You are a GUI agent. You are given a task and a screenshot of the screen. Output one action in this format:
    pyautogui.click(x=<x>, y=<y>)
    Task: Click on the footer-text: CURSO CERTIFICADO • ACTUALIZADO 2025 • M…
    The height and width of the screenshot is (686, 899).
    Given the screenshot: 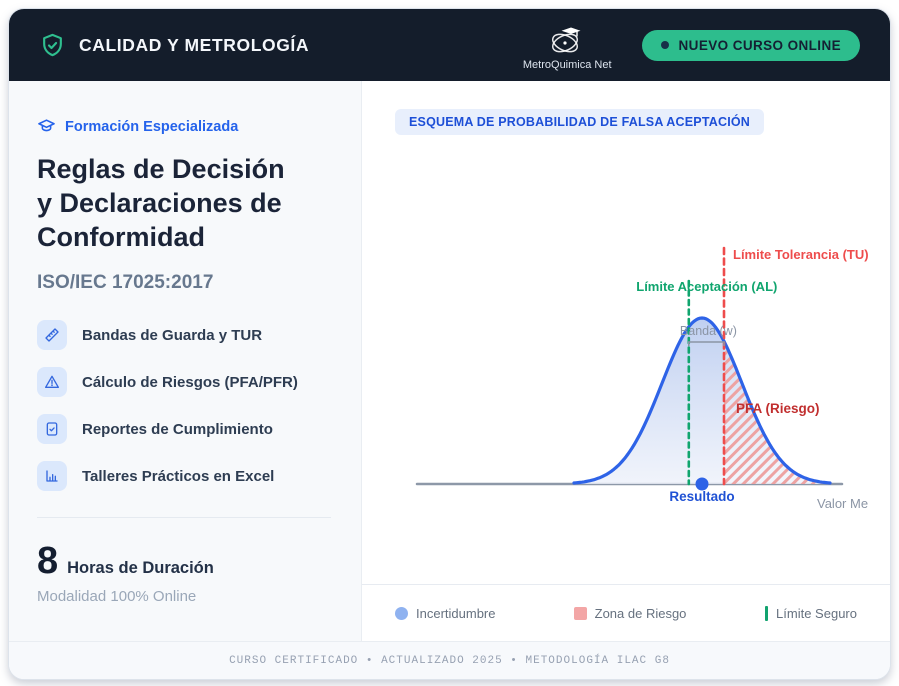 What is the action you would take?
    pyautogui.click(x=449, y=660)
    